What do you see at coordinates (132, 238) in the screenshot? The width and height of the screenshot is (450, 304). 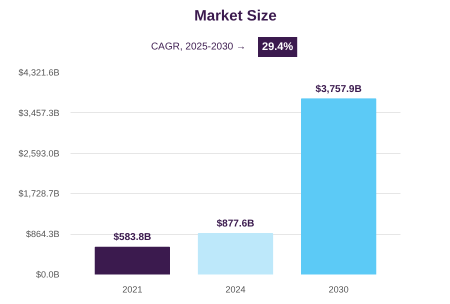 I see `data-label: $583.8B` at bounding box center [132, 238].